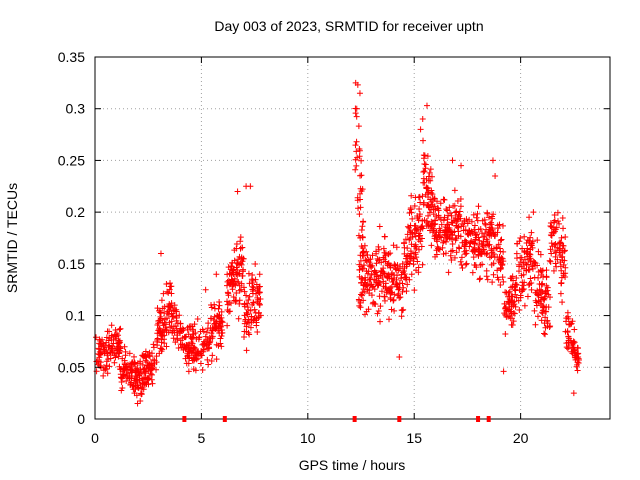  Describe the element at coordinates (71, 264) in the screenshot. I see `y-tick-label: 0.15` at that location.